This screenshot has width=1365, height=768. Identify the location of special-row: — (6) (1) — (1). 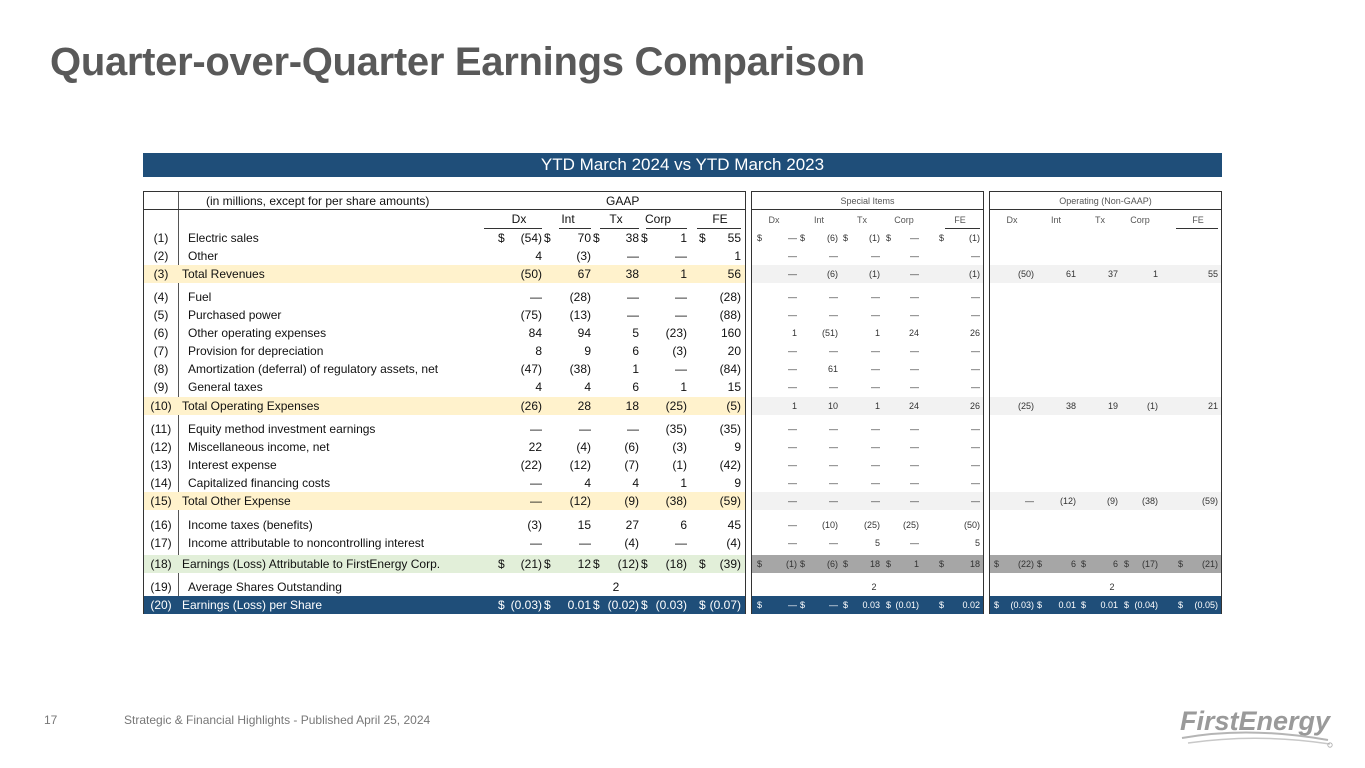
(867, 274).